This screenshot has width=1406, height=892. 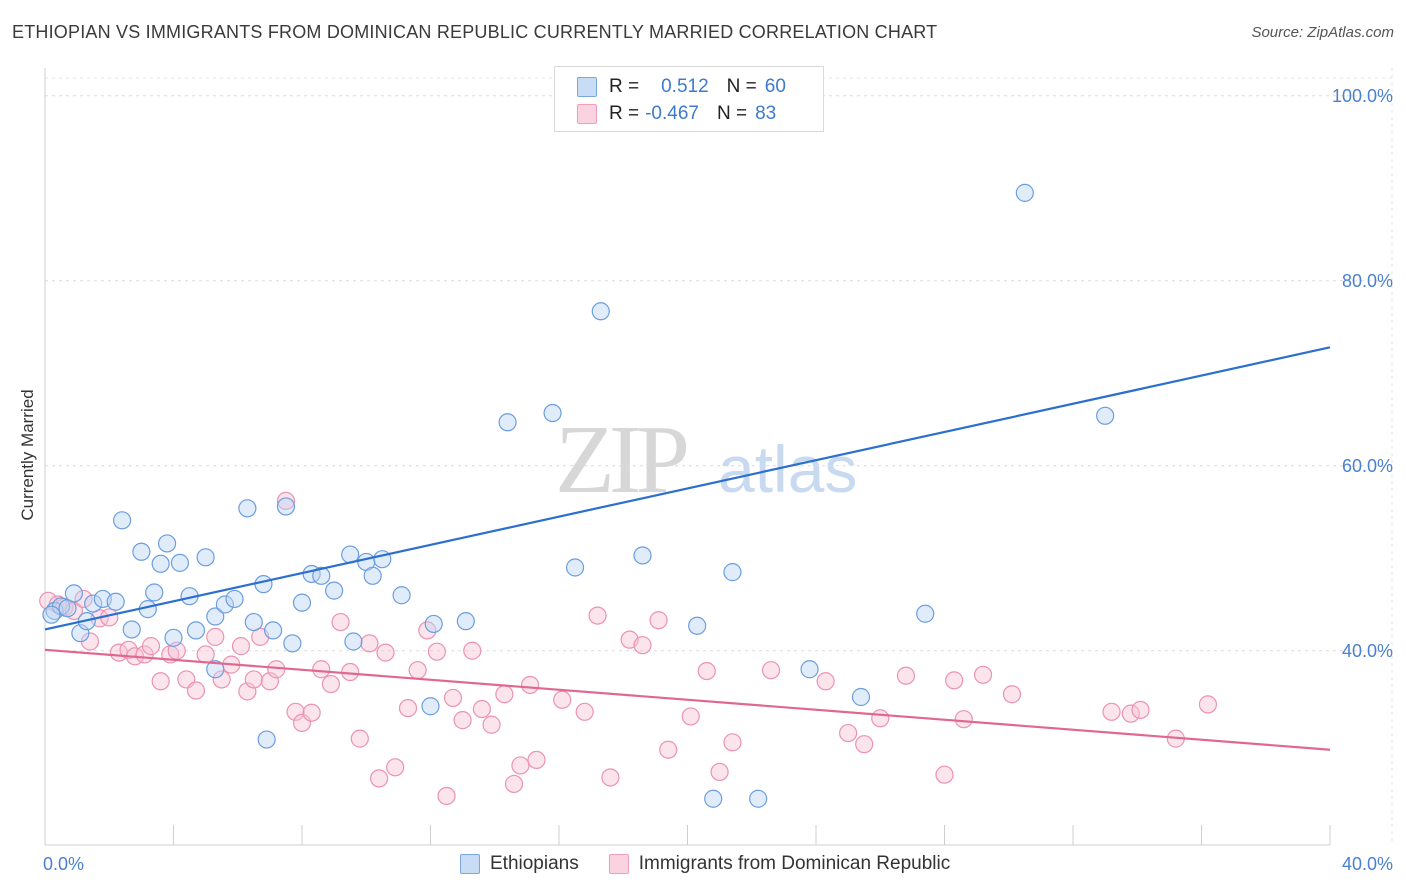 What do you see at coordinates (689, 99) in the screenshot?
I see `stats-legend: R = 0.512 N = 60 R = -0.467 N = 83` at bounding box center [689, 99].